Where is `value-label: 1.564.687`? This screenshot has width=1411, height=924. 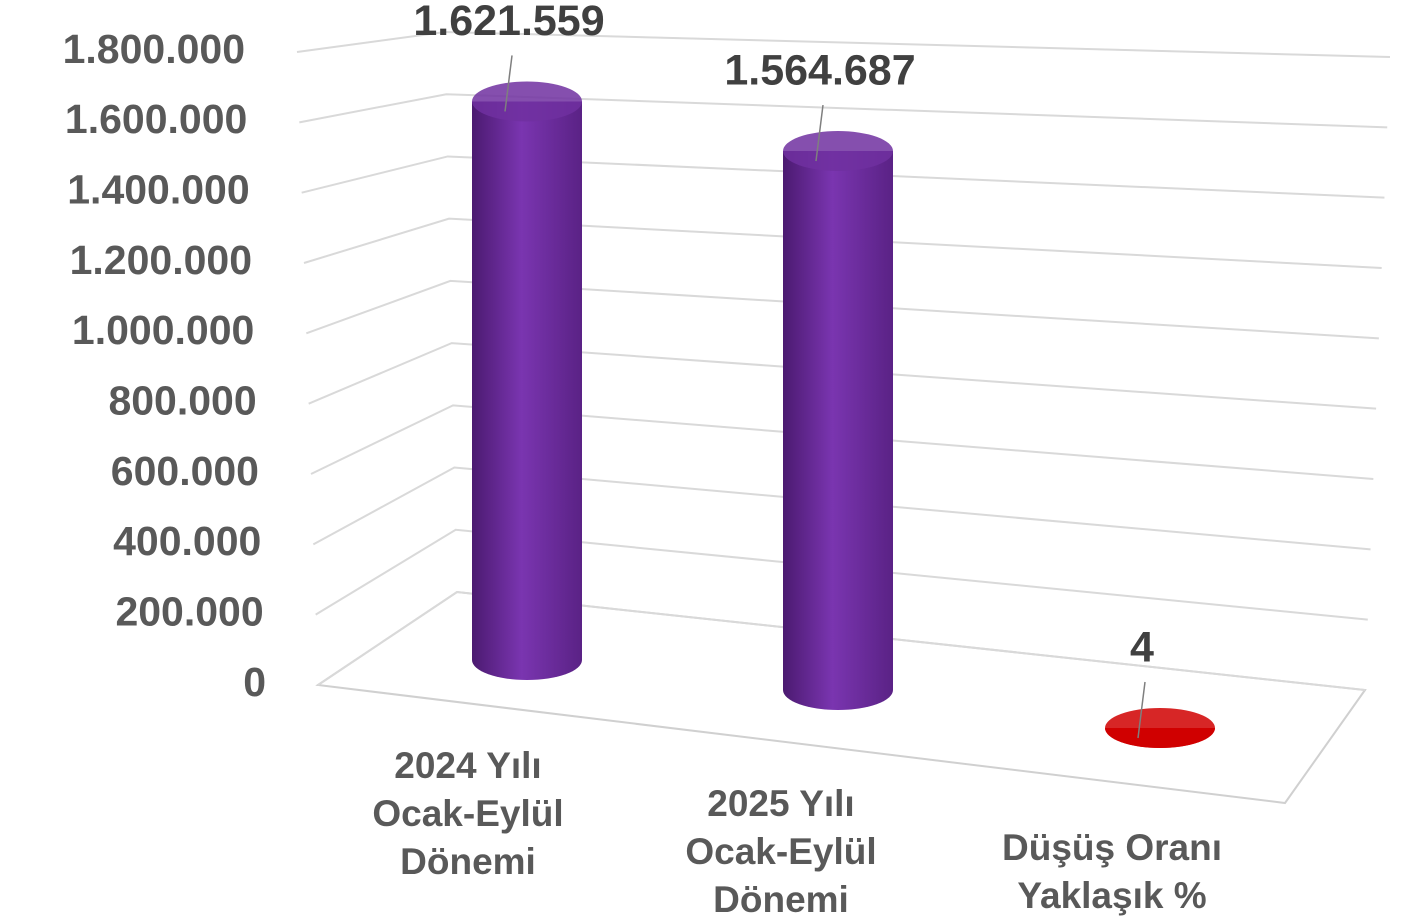 value-label: 1.564.687 is located at coordinates (819, 70).